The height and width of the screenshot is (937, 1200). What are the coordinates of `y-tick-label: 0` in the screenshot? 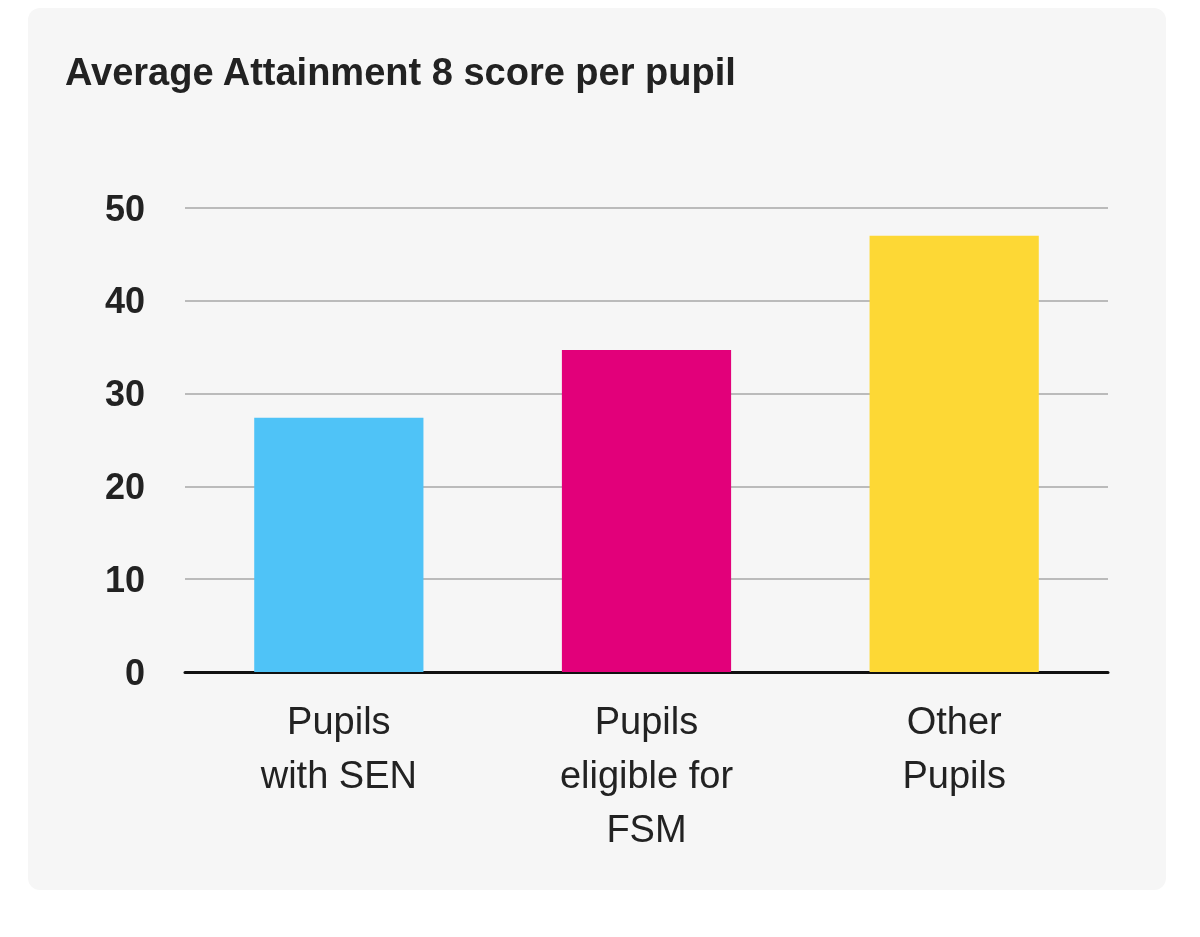 It's located at (134, 672).